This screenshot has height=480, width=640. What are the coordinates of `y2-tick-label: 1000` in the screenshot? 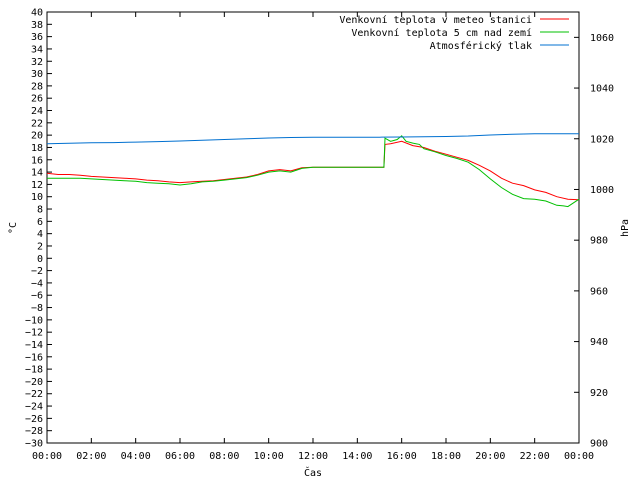 It's located at (602, 190).